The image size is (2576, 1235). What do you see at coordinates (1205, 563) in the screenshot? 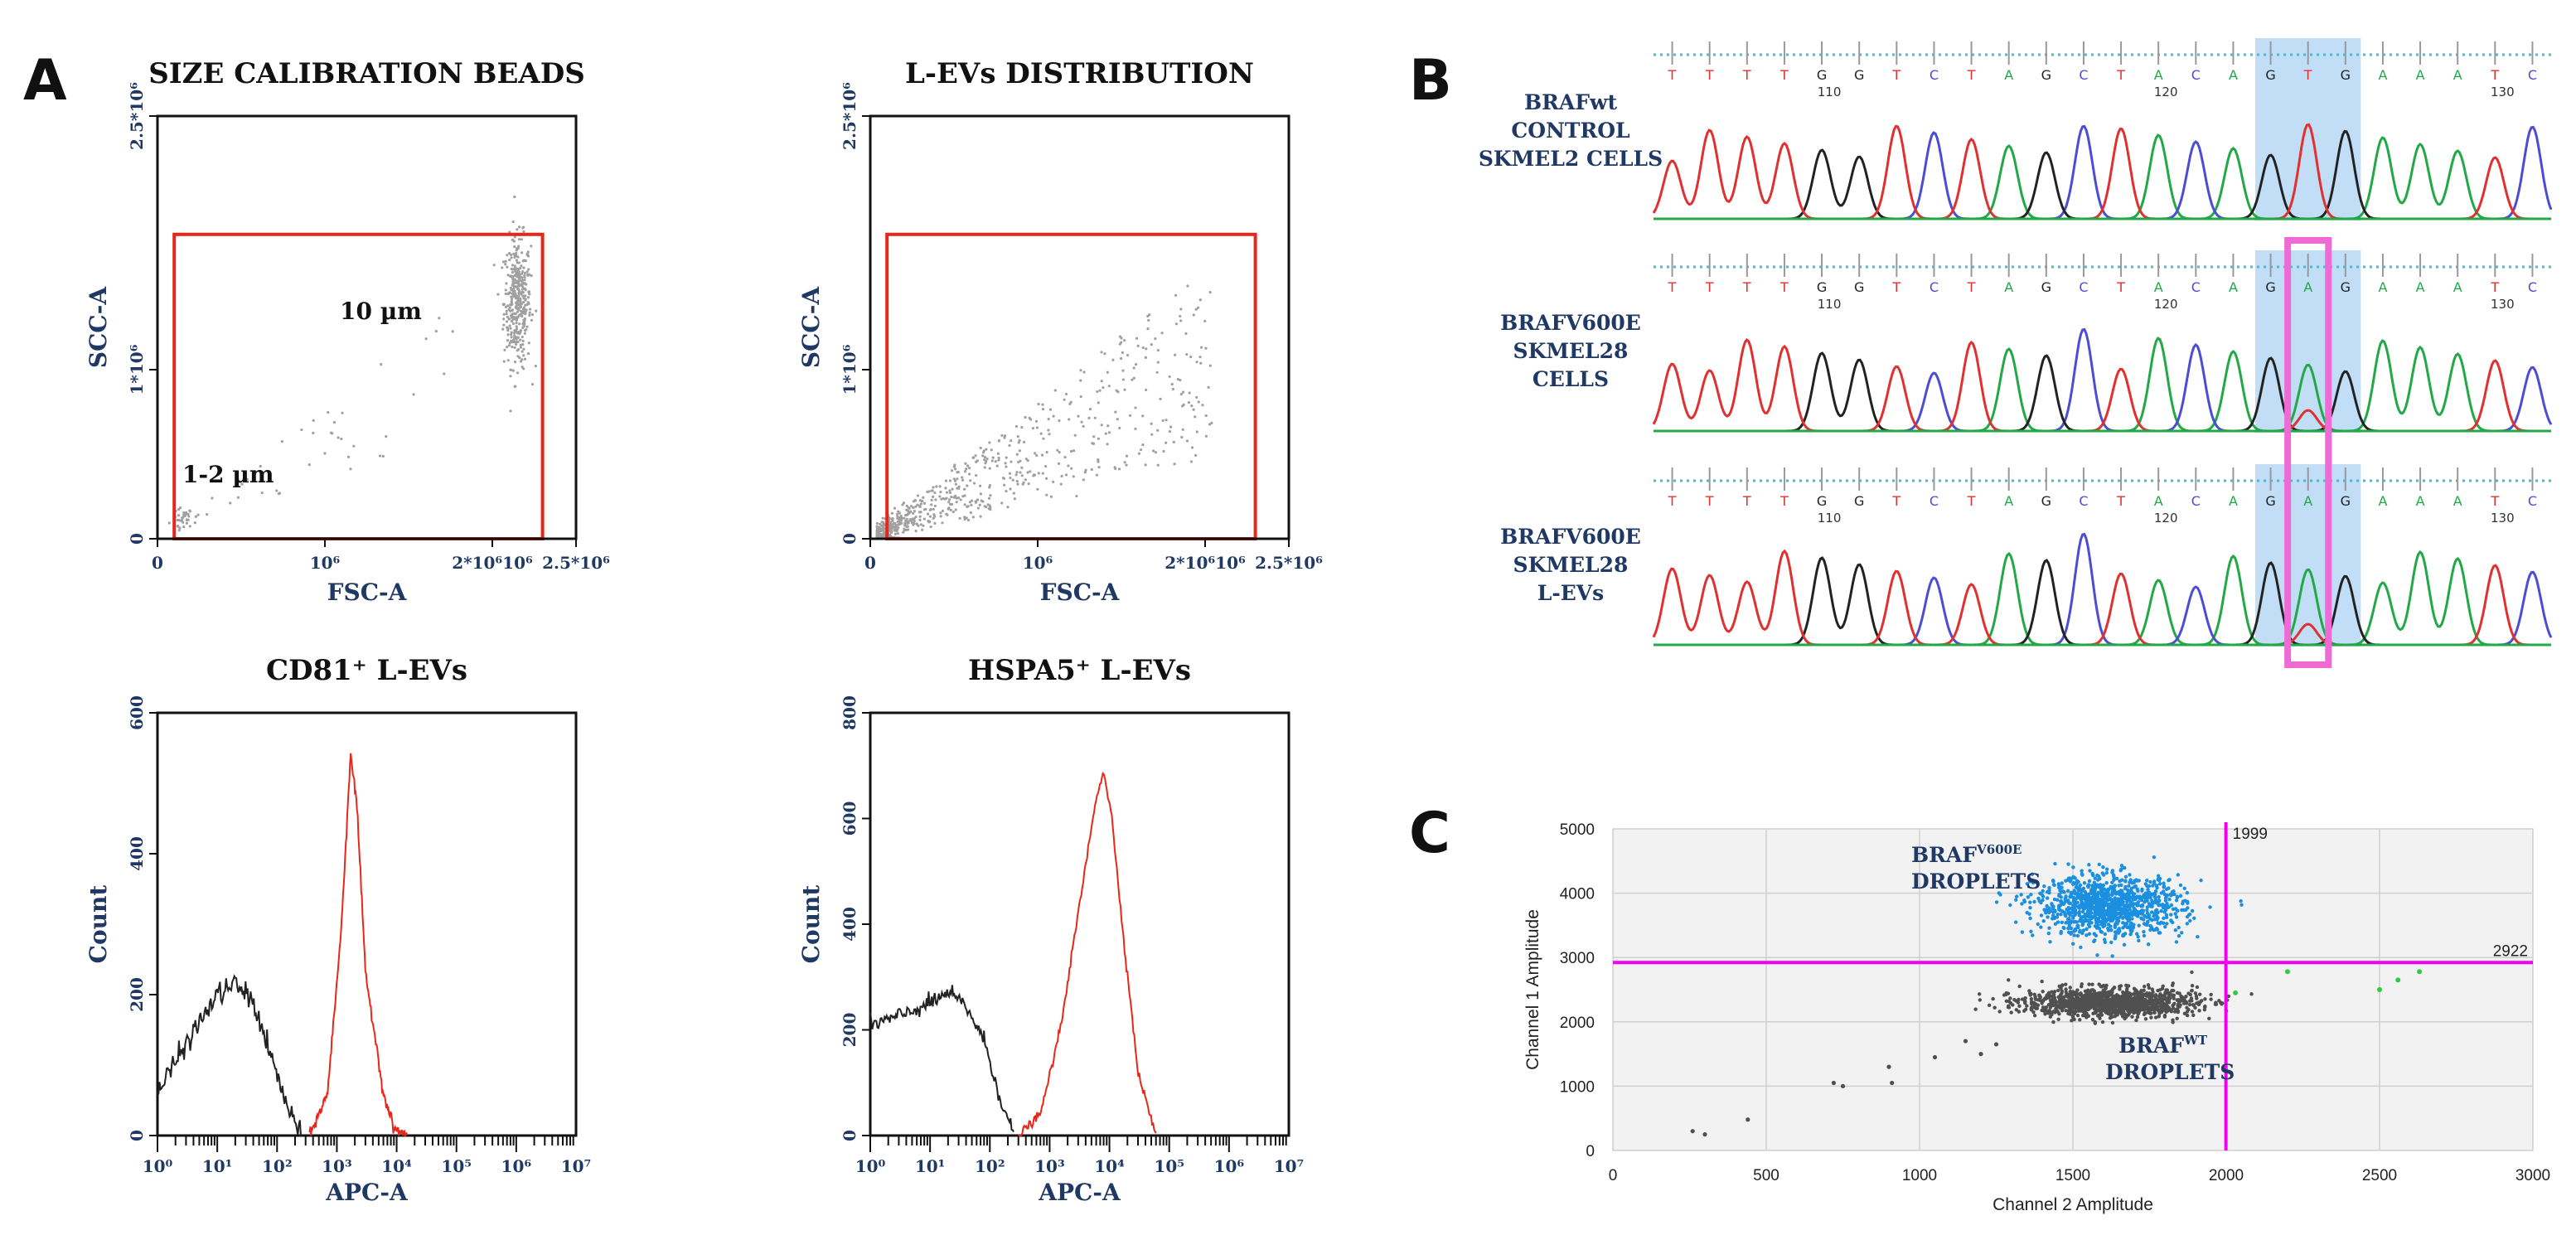
I see `x-tick-label: 2*10⁶10⁶` at bounding box center [1205, 563].